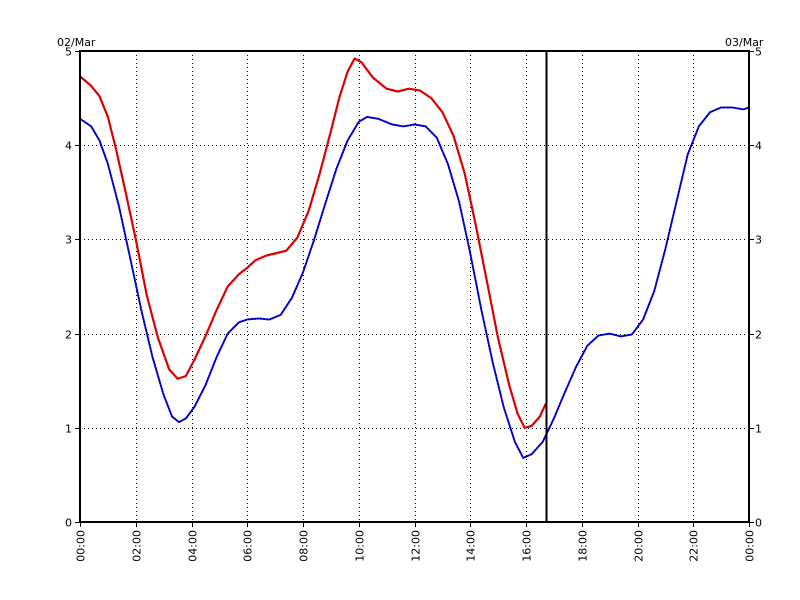 The image size is (800, 600). What do you see at coordinates (68, 52) in the screenshot?
I see `y-tick-label-left: 5` at bounding box center [68, 52].